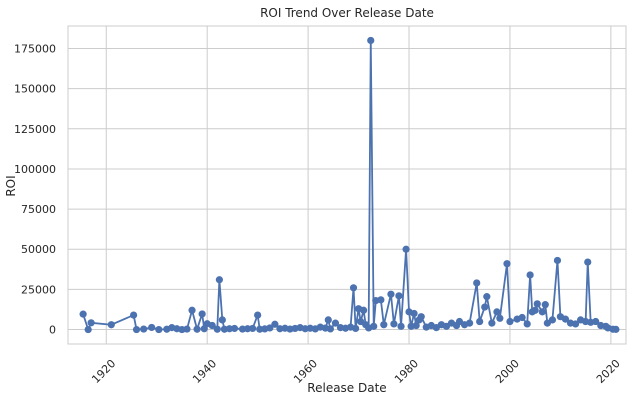 This screenshot has height=402, width=632. Describe the element at coordinates (38, 289) in the screenshot. I see `y-tick-label: 25000` at that location.